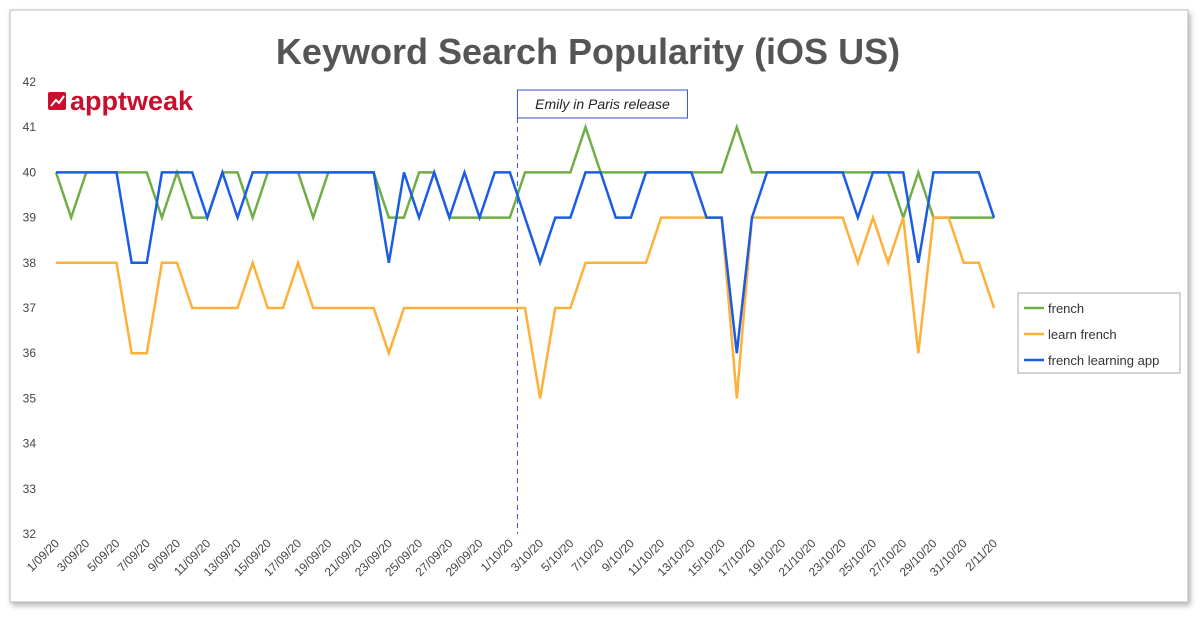  I want to click on legend-label: learn french, so click(1082, 334).